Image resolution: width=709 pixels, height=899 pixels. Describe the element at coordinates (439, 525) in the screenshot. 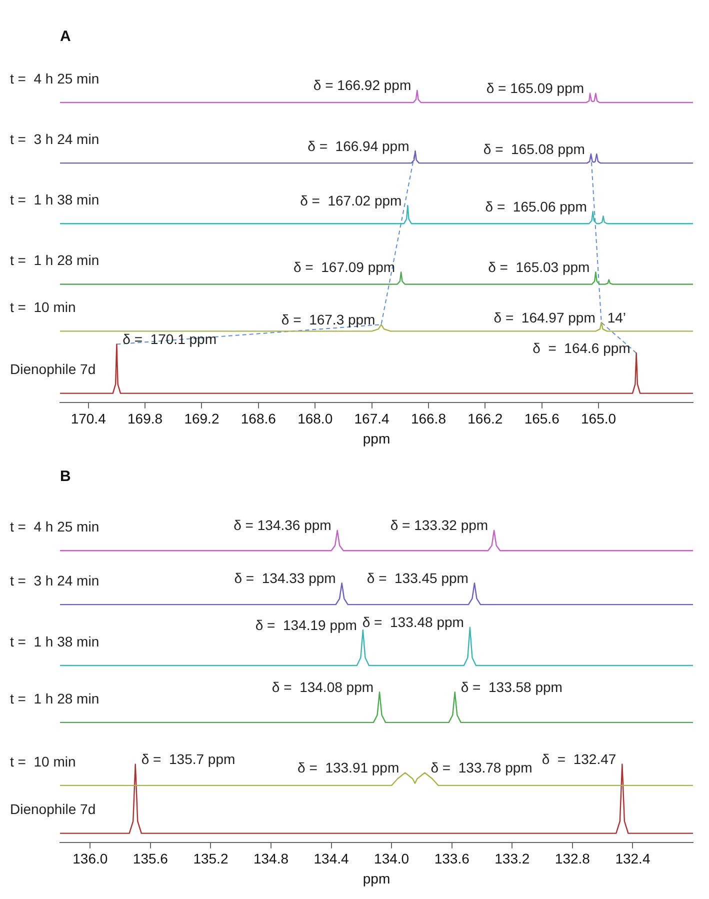

I see `annotation: δ = 133.32 ppm` at that location.